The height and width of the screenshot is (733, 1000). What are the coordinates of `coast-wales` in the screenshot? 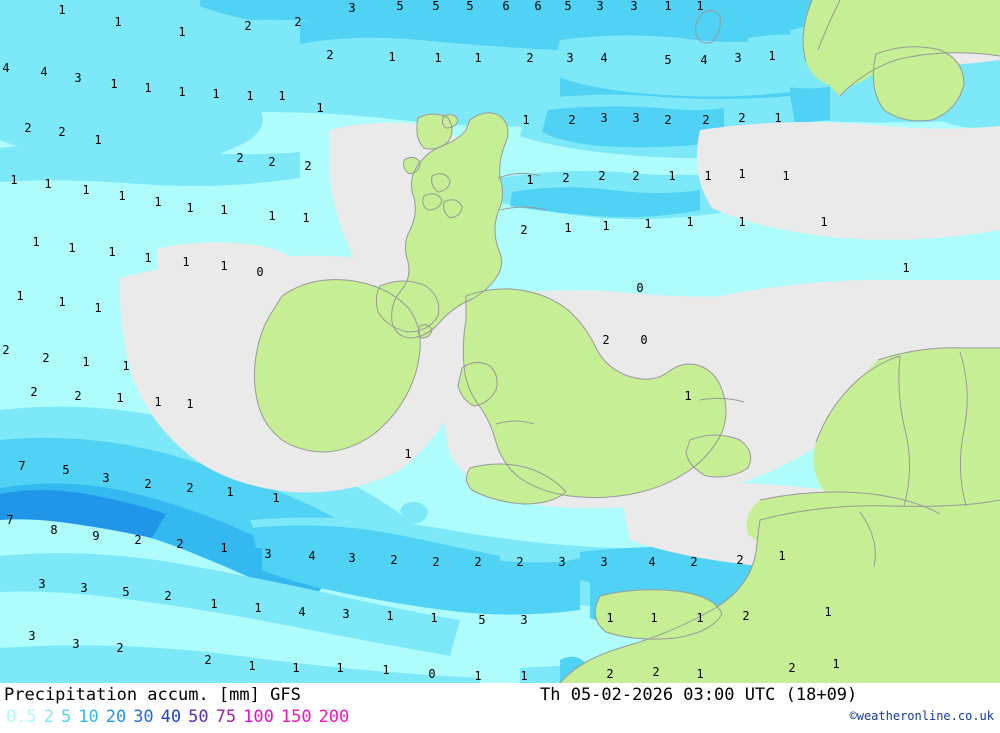 It's located at (477, 384).